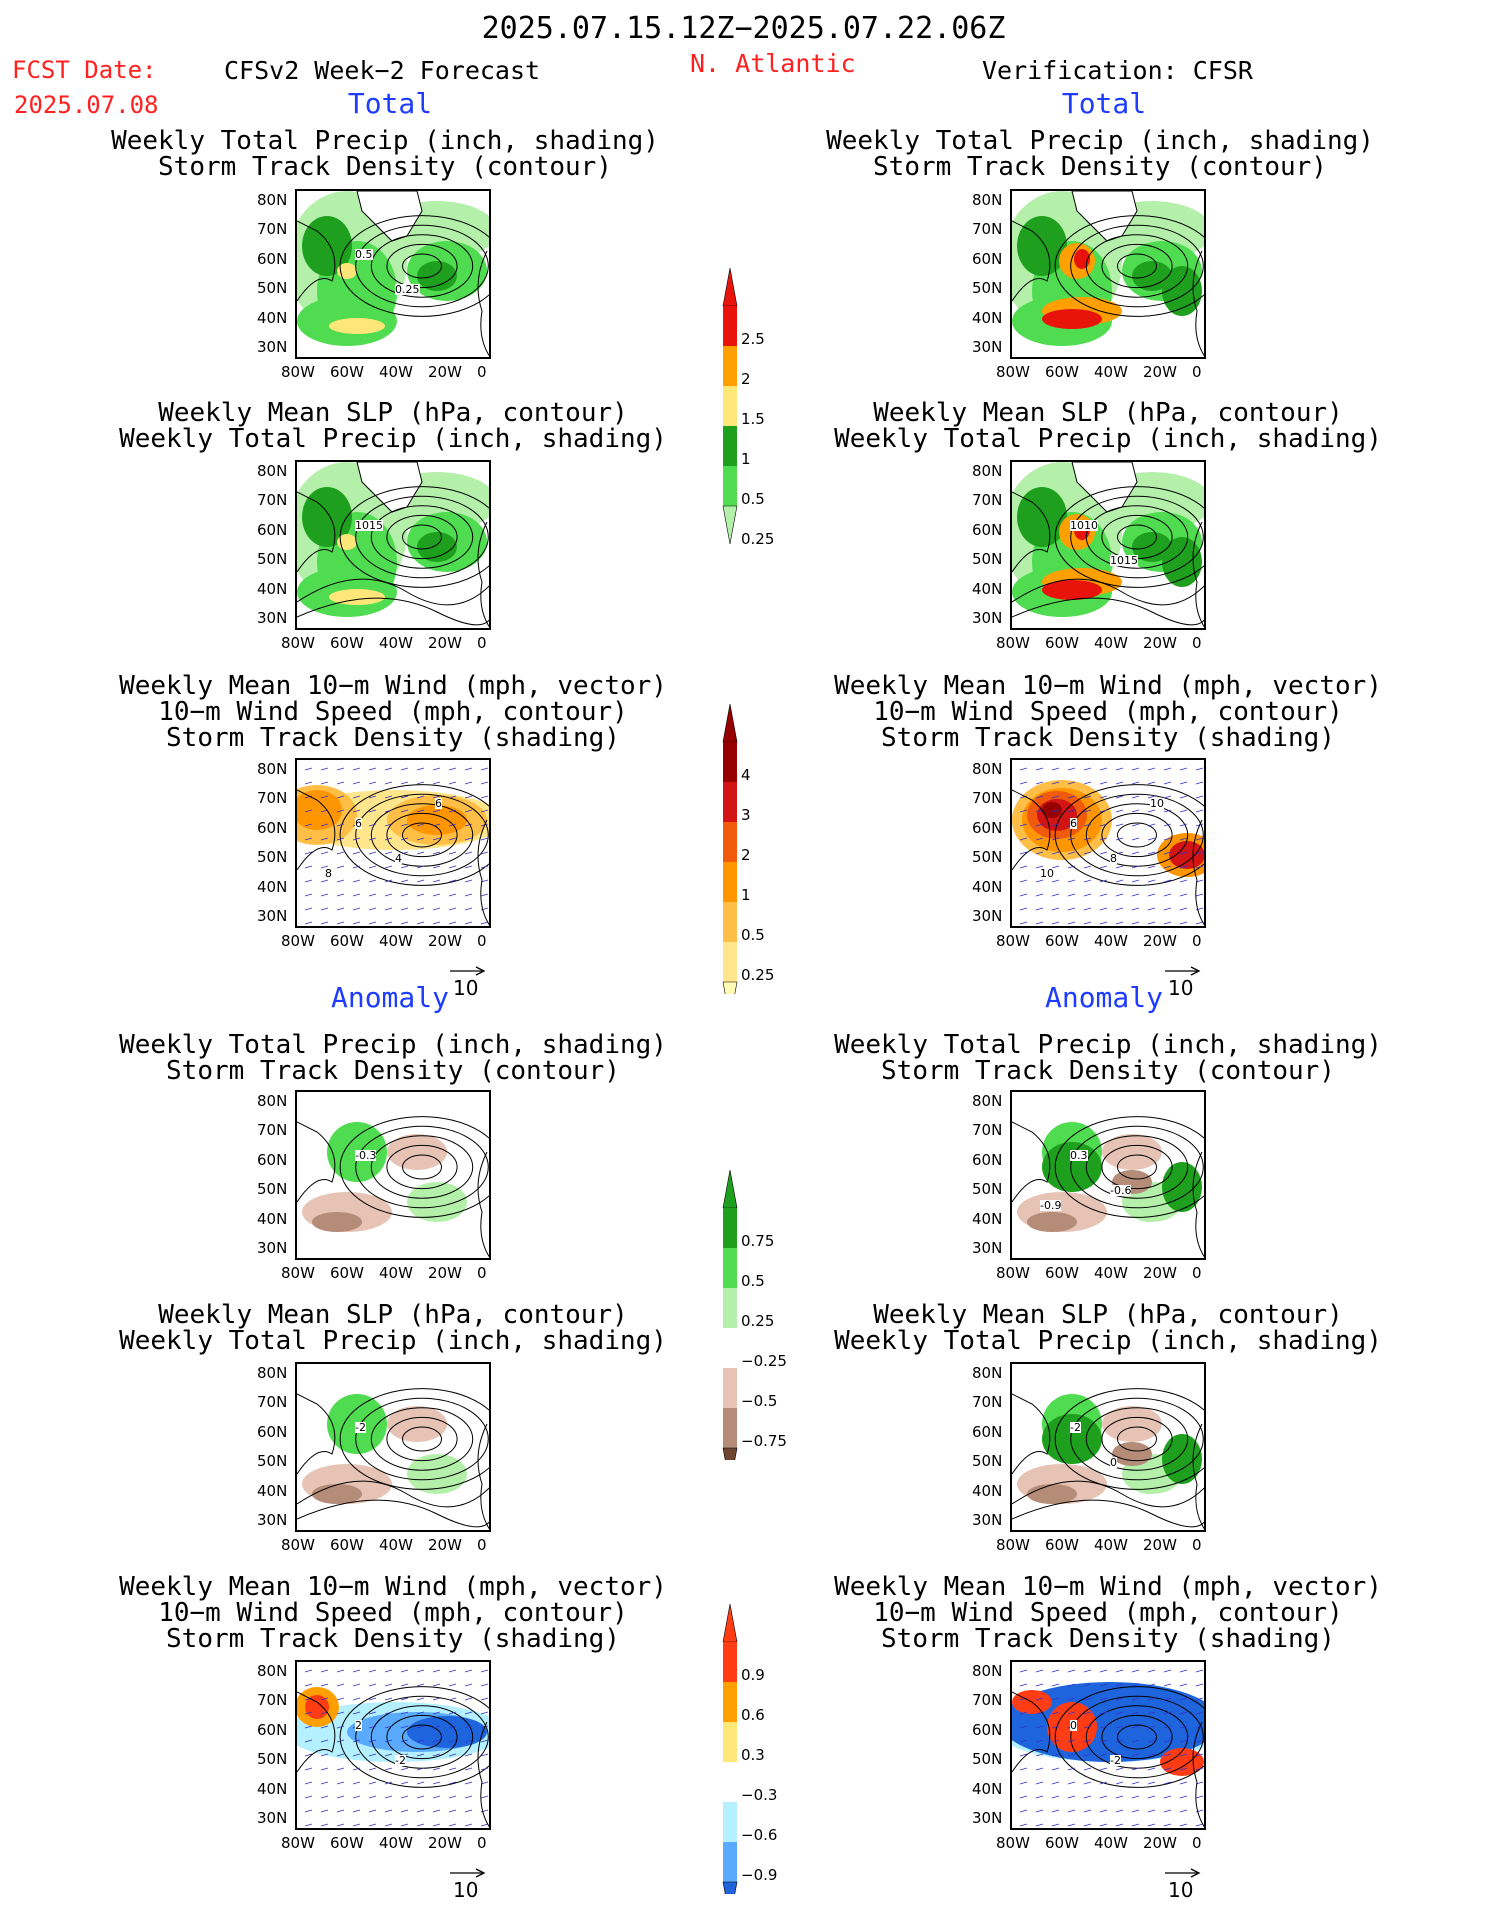 This screenshot has height=1925, width=1487. Describe the element at coordinates (86, 105) in the screenshot. I see `fcst-date-value: 2025.07.08` at that location.